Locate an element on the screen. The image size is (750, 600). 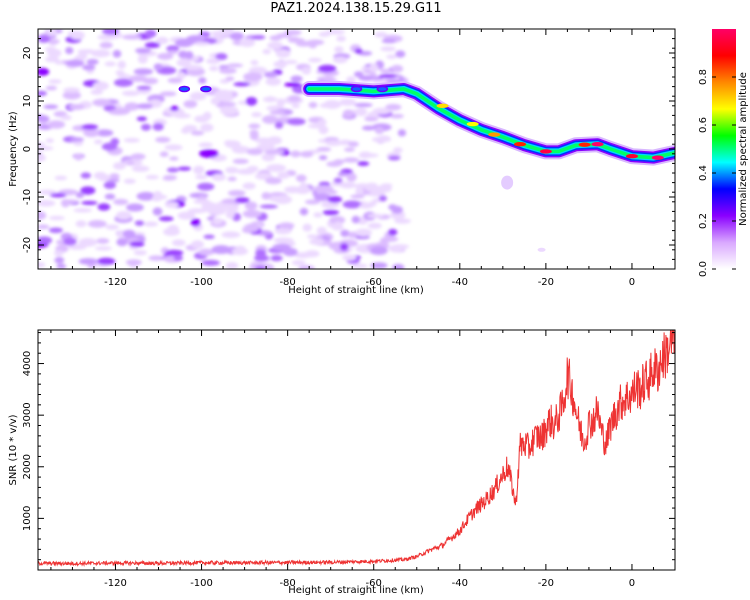
x-tick-label: 0 is located at coordinates (632, 282).